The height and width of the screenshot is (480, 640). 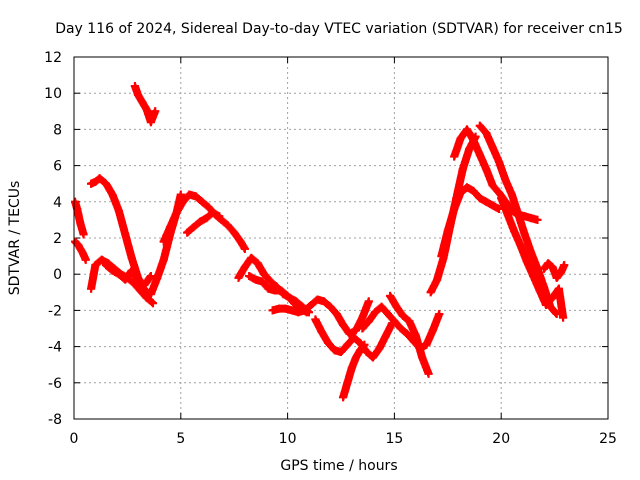 What do you see at coordinates (320, 316) in the screenshot?
I see `series-arc-k` at bounding box center [320, 316].